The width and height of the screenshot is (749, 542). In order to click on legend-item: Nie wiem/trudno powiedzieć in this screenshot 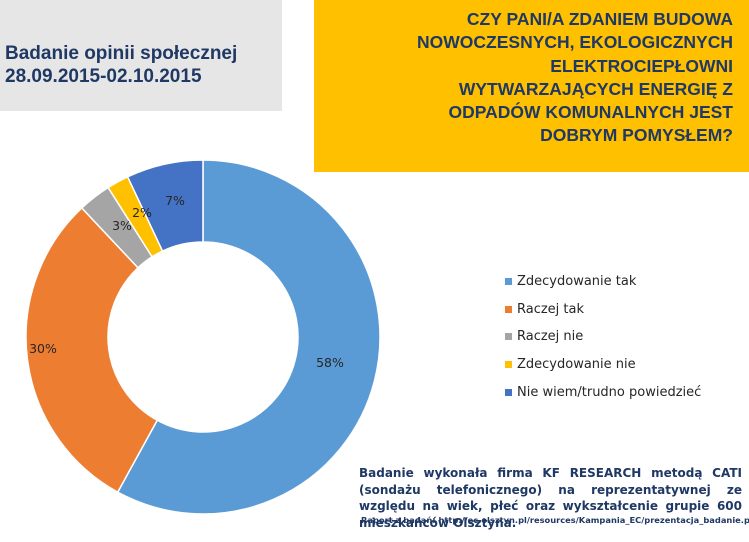, I will do `click(603, 392)`.